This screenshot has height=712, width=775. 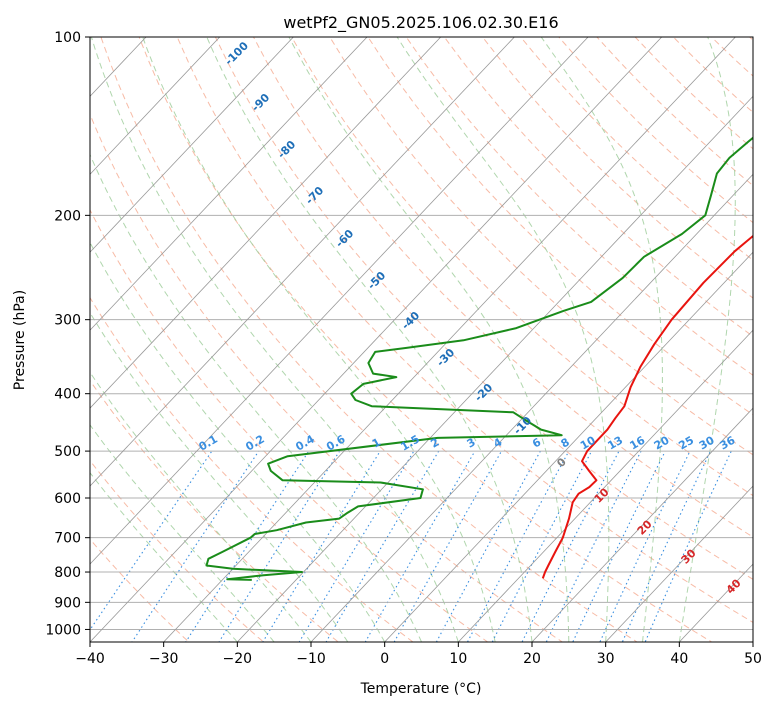 What do you see at coordinates (238, 659) in the screenshot?
I see `x-tick-label: −20` at bounding box center [238, 659].